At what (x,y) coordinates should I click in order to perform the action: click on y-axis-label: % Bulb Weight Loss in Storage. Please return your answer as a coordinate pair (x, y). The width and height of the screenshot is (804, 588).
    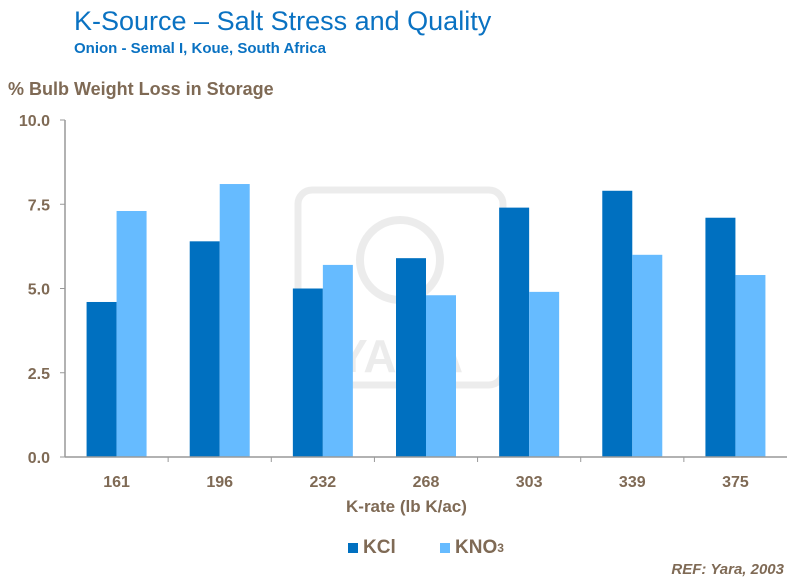
    Looking at the image, I should click on (141, 89).